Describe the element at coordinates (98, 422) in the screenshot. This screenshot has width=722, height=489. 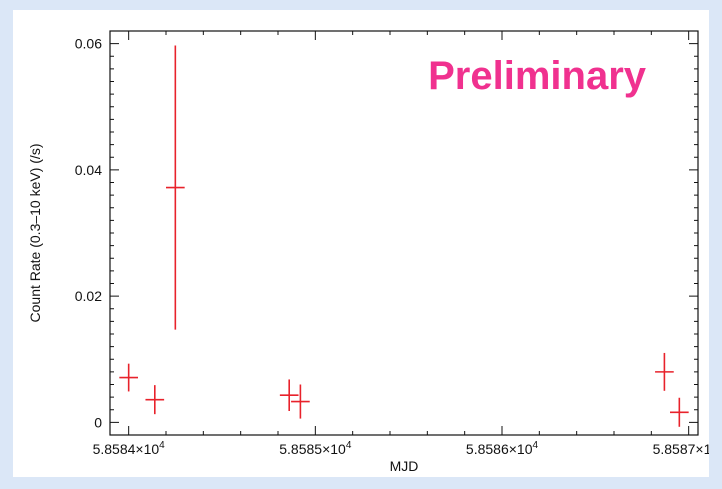
I see `y-tick-label: 0` at that location.